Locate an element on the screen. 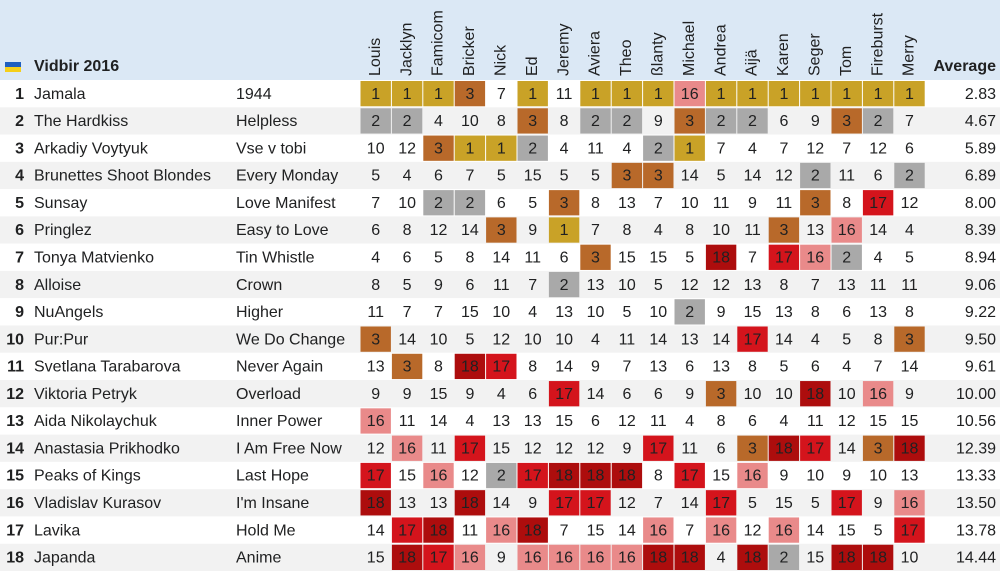 The height and width of the screenshot is (576, 1000). song: 1944 is located at coordinates (254, 94).